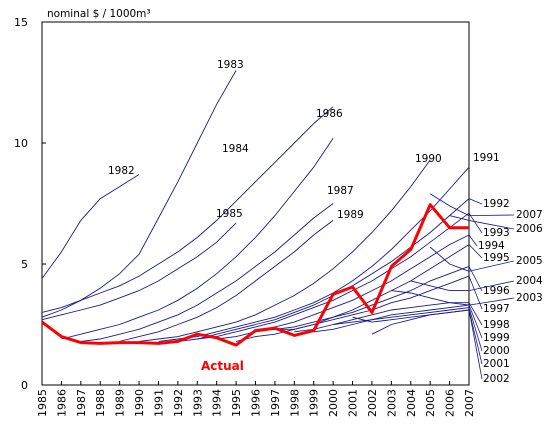 This screenshot has height=430, width=549. I want to click on series-label-1990: 1990, so click(428, 159).